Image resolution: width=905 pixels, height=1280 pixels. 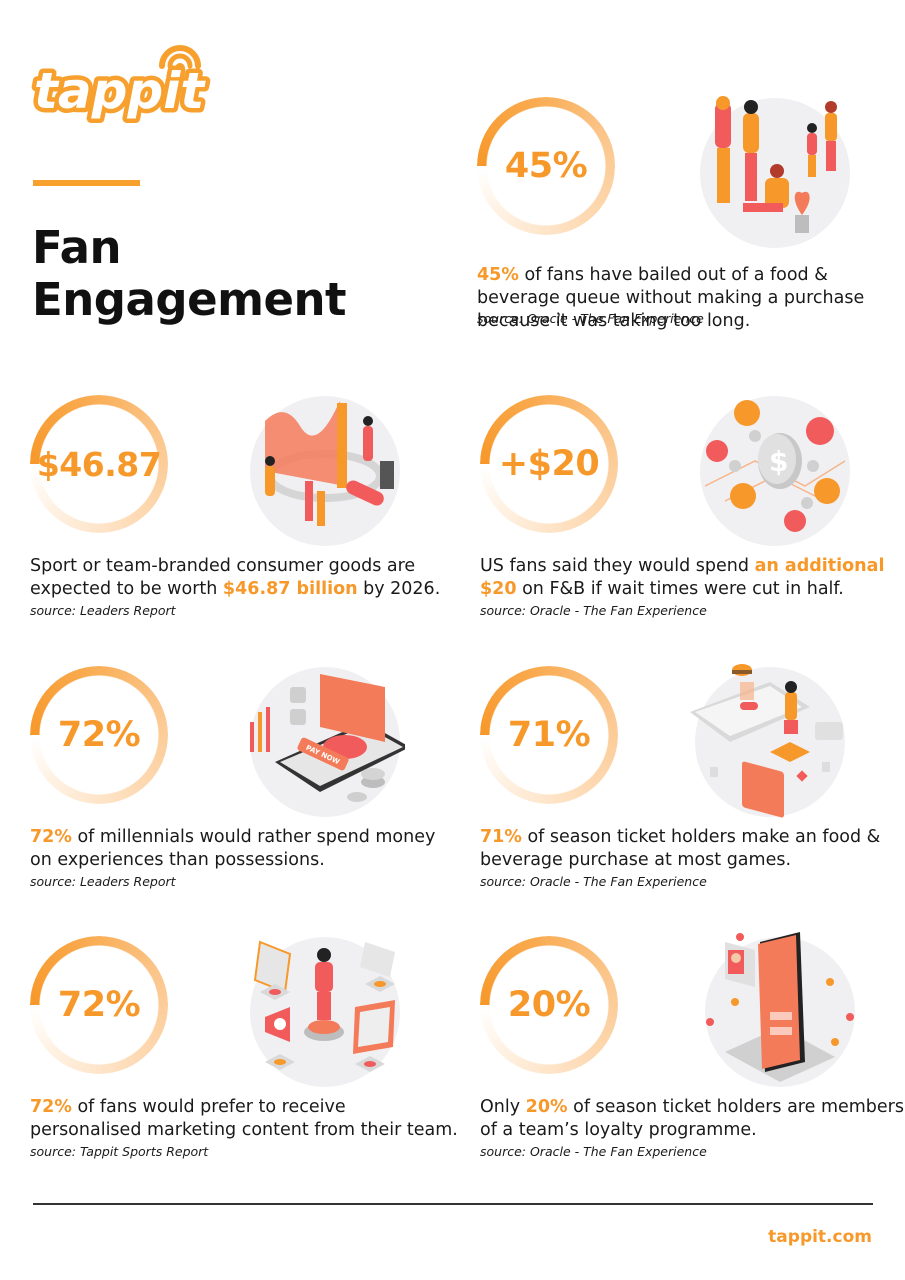 I want to click on page-title-line1: Fan, so click(x=77, y=247).